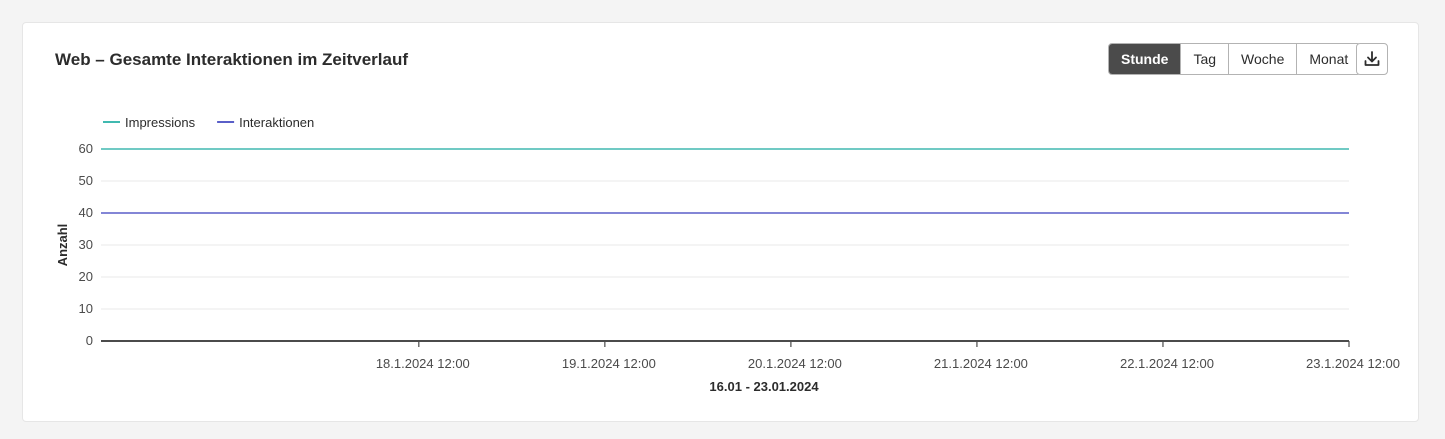 This screenshot has width=1445, height=439. I want to click on y-axis-label: Anzahl, so click(62, 245).